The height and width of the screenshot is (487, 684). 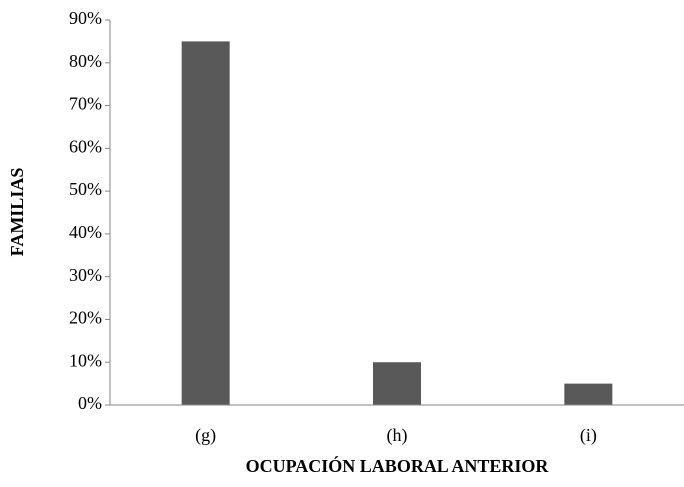 I want to click on y-tick-label: 50%, so click(x=85, y=189).